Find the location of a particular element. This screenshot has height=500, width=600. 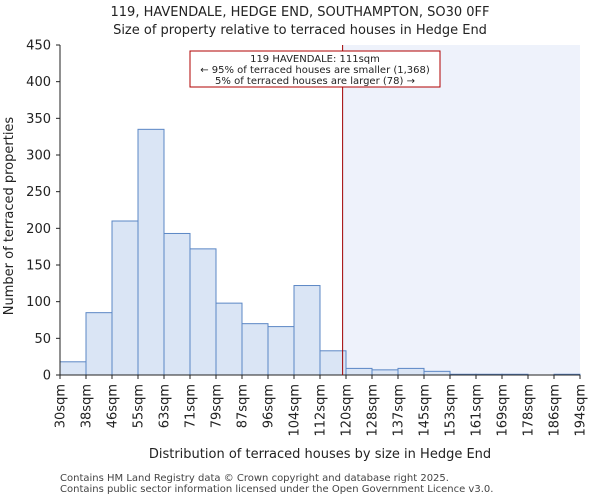

x-tick-label: 71sqm is located at coordinates (191, 406).